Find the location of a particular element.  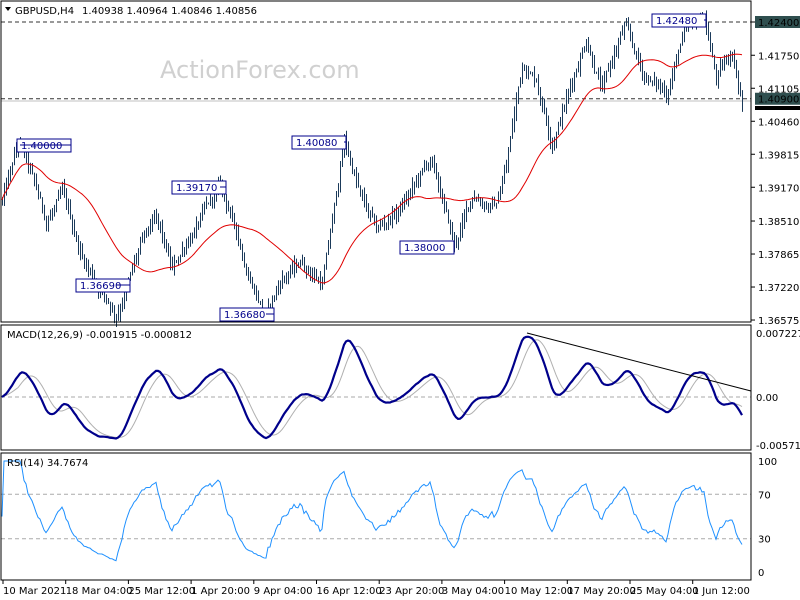

rsi-axis-label: 30 is located at coordinates (764, 540).